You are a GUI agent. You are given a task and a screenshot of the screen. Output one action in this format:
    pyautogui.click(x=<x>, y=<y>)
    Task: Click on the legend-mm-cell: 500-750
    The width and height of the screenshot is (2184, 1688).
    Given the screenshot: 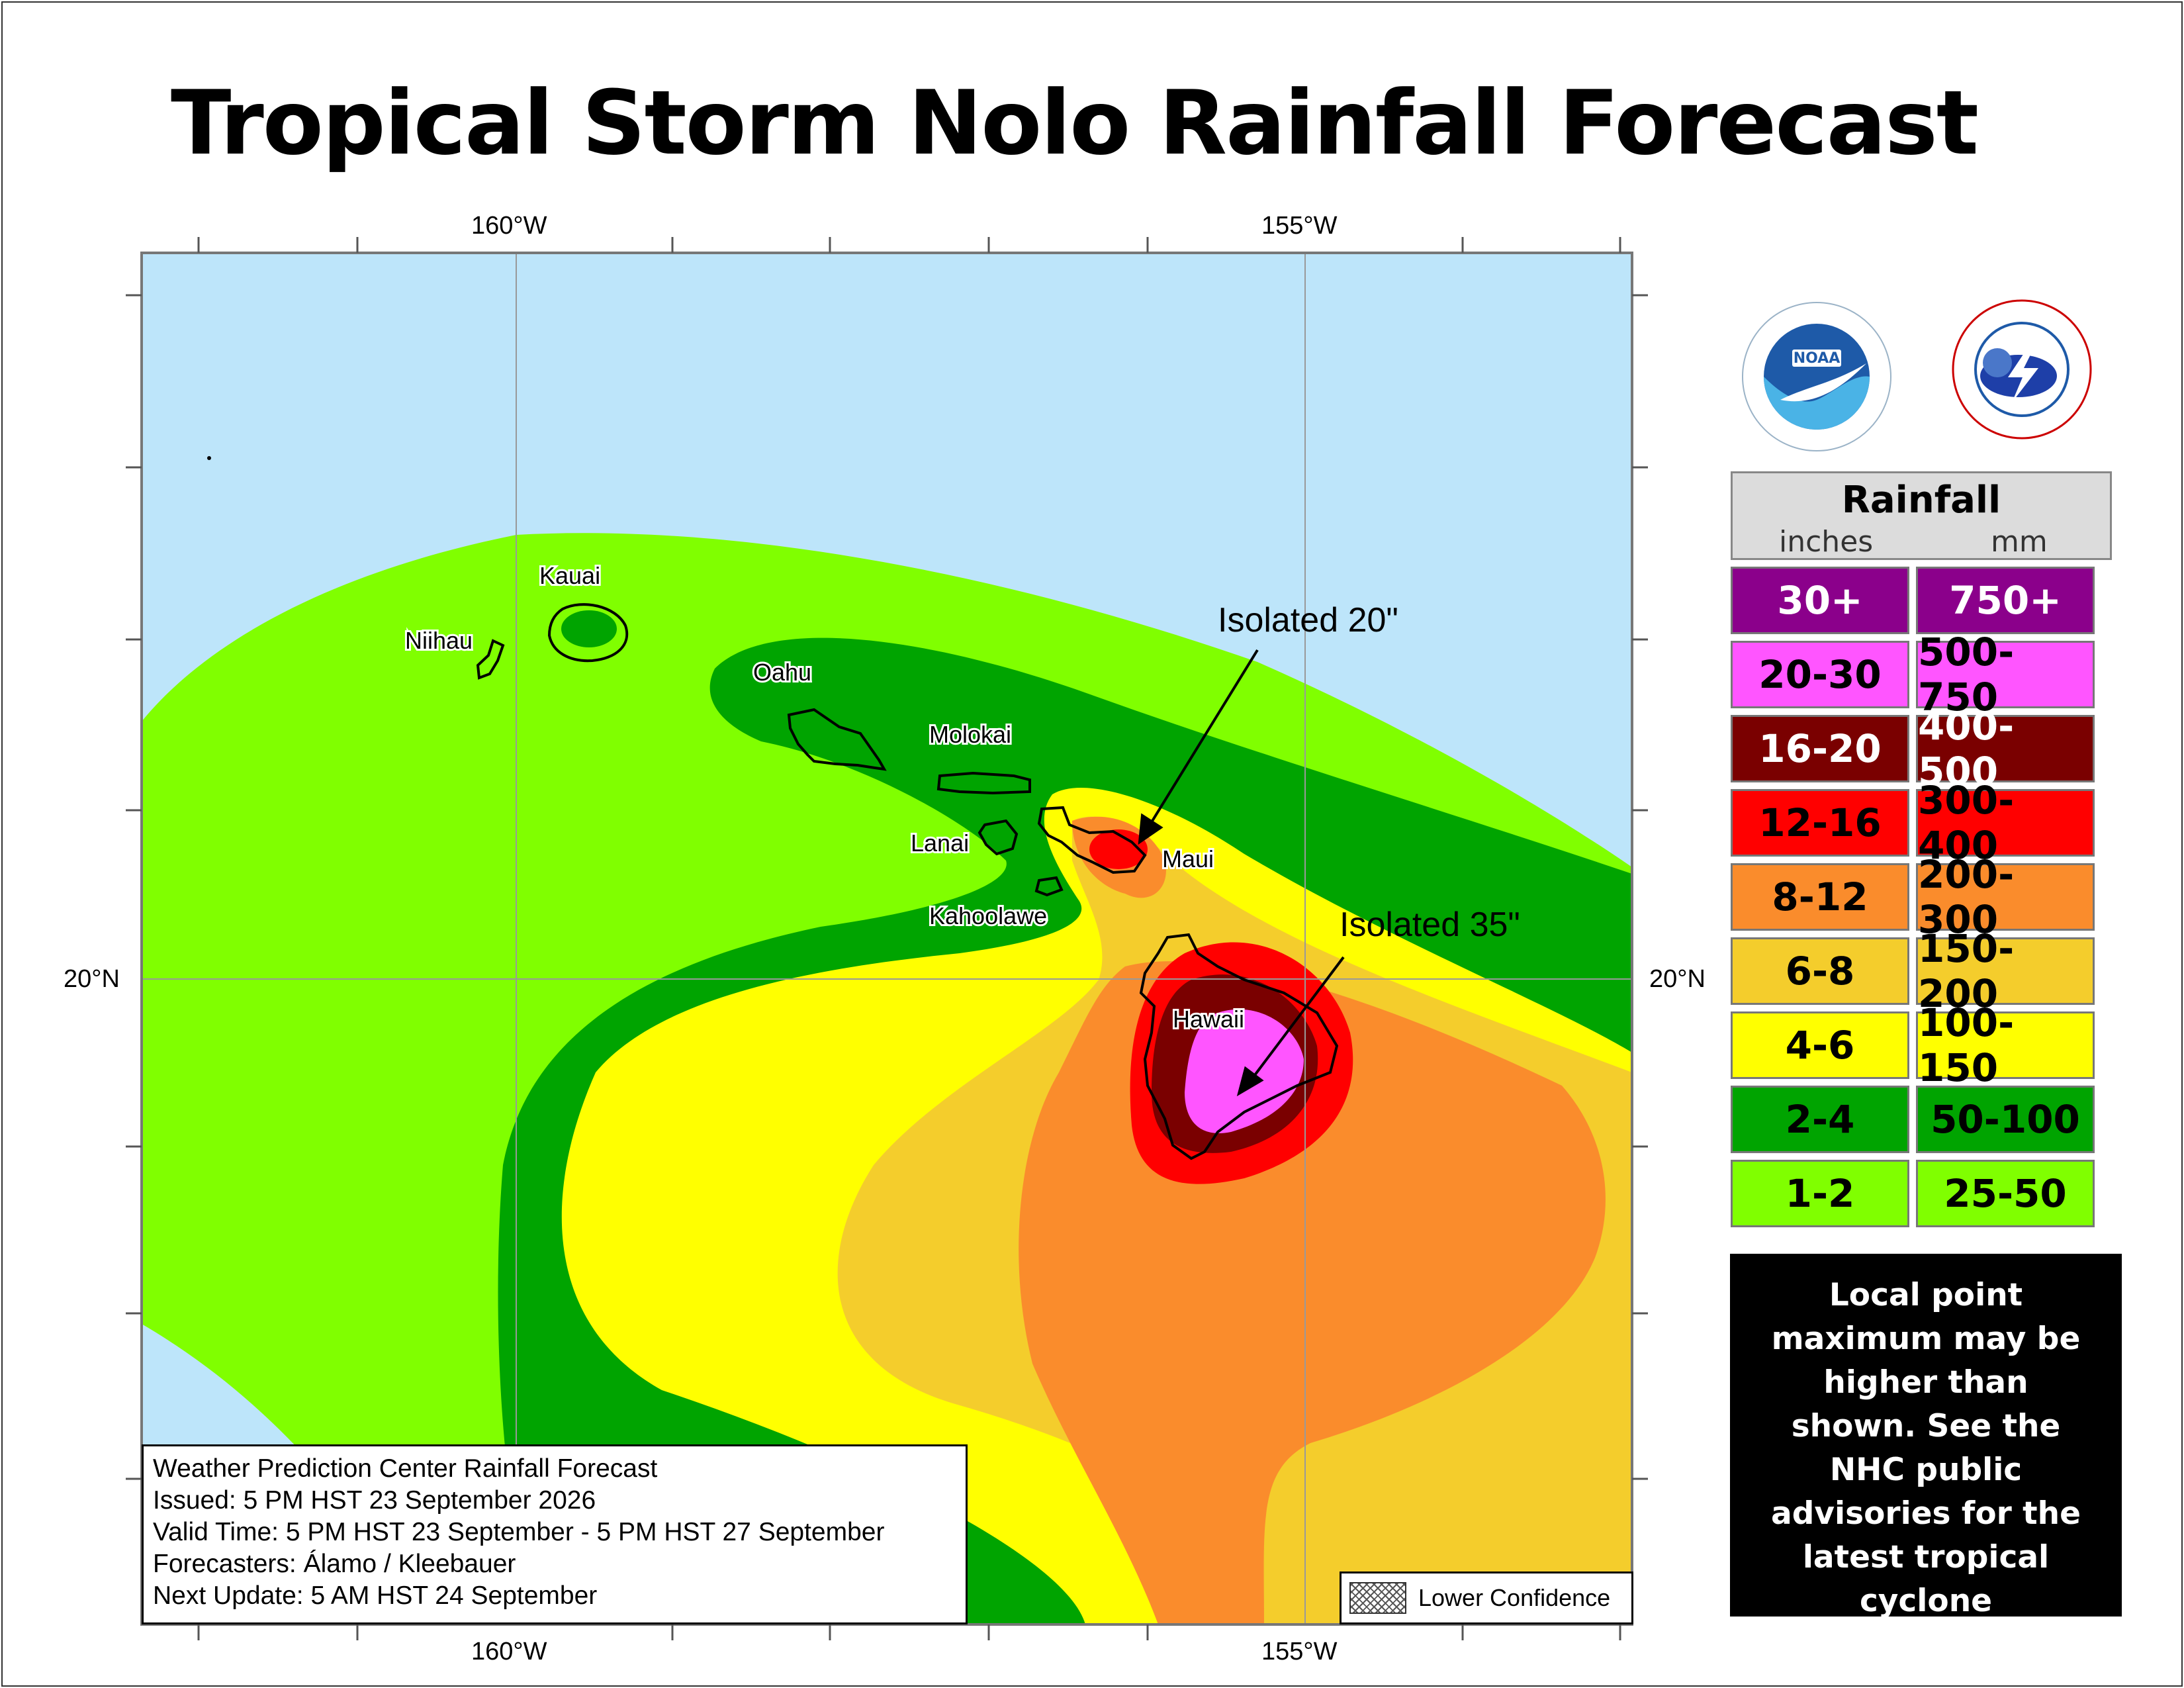 What is the action you would take?
    pyautogui.click(x=2005, y=675)
    